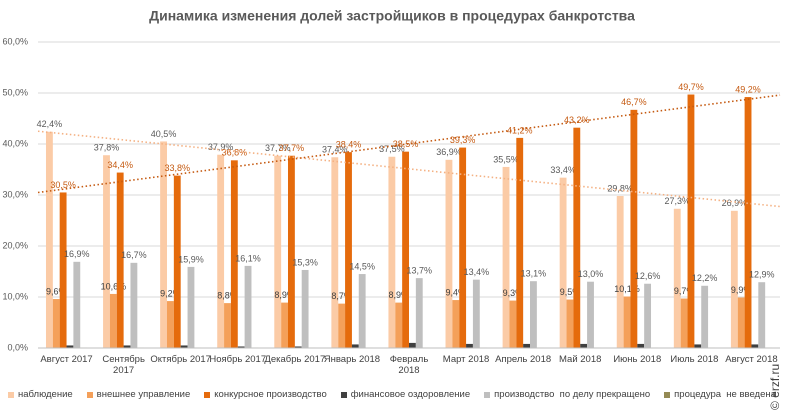 Image resolution: width=789 pixels, height=416 pixels. What do you see at coordinates (40, 394) in the screenshot?
I see `legend-item: наблюдение` at bounding box center [40, 394].